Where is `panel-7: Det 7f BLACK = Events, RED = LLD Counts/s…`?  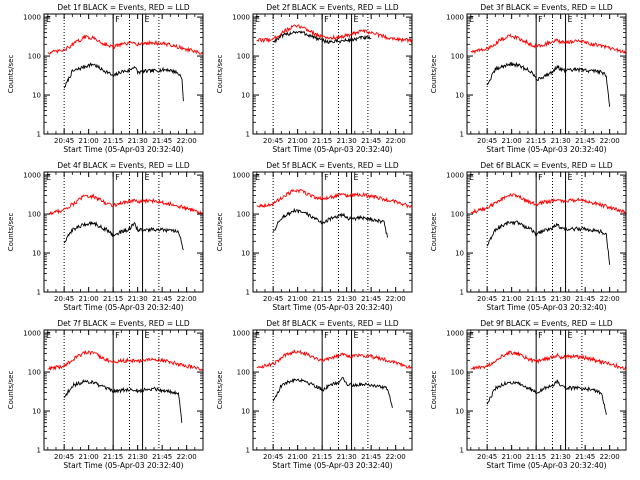 panel-7: Det 7f BLACK = Events, RED = LLD Counts/s… is located at coordinates (105, 394).